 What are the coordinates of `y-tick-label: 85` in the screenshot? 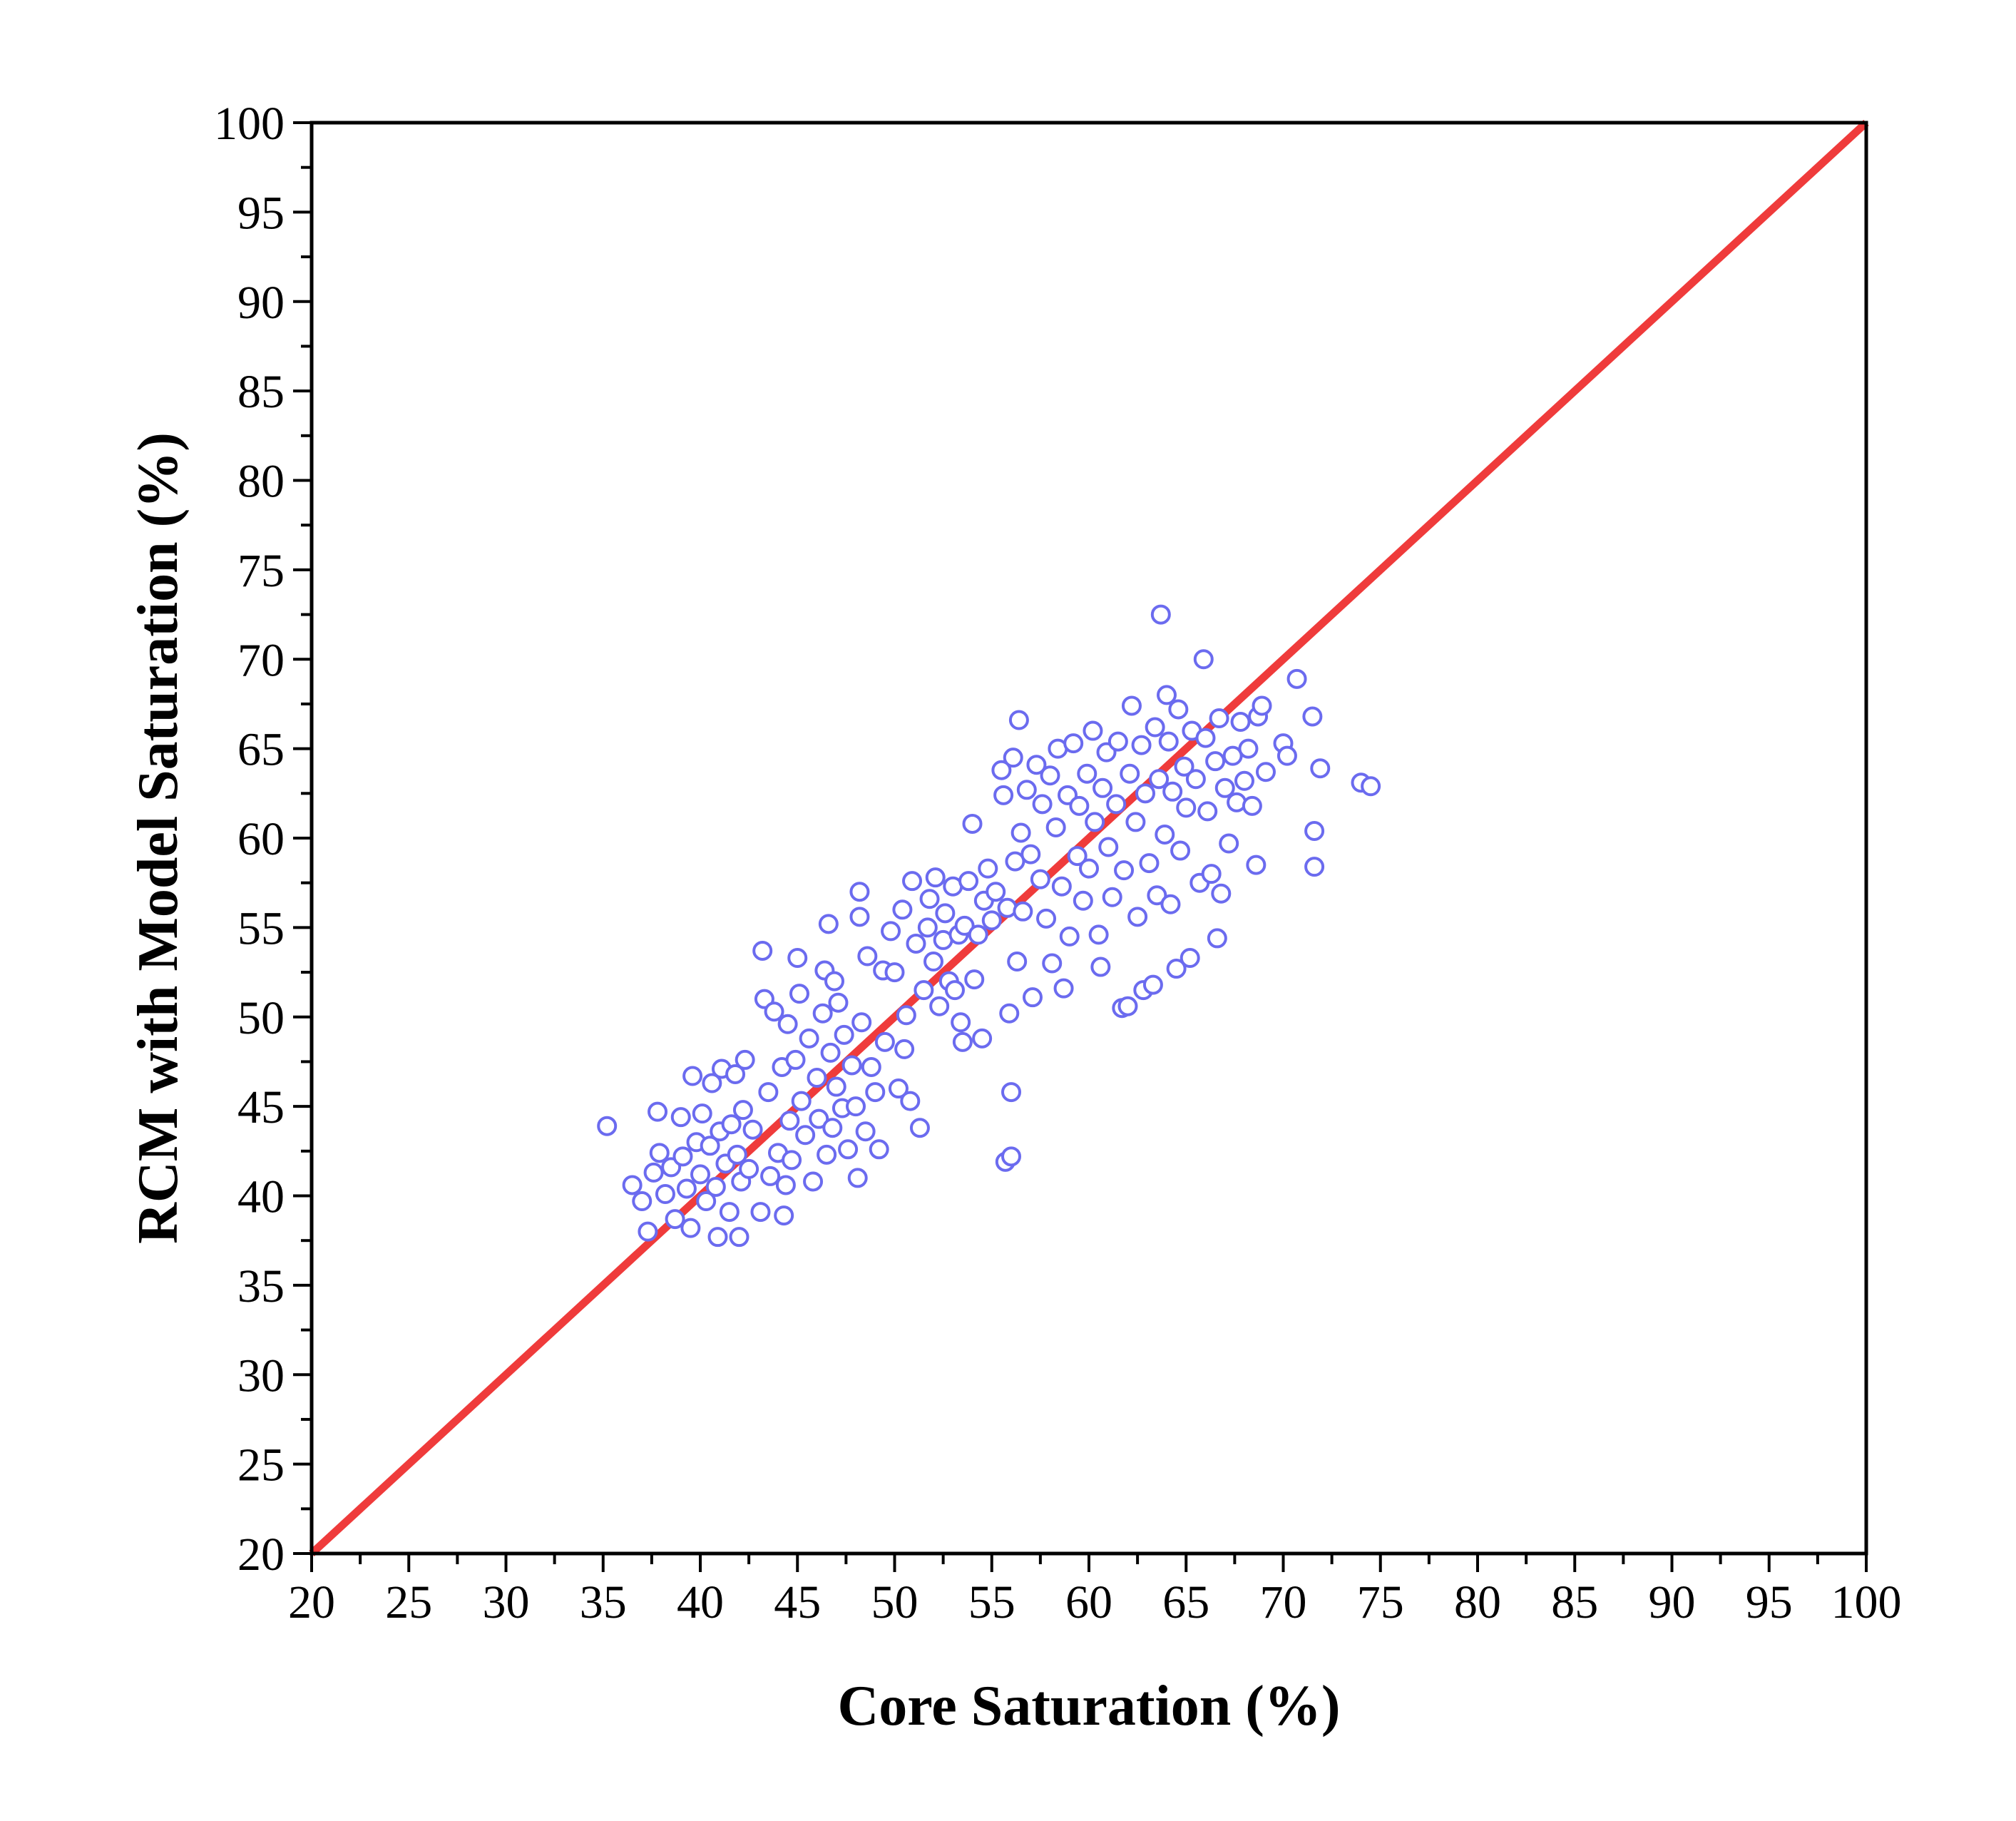 It's located at (261, 392).